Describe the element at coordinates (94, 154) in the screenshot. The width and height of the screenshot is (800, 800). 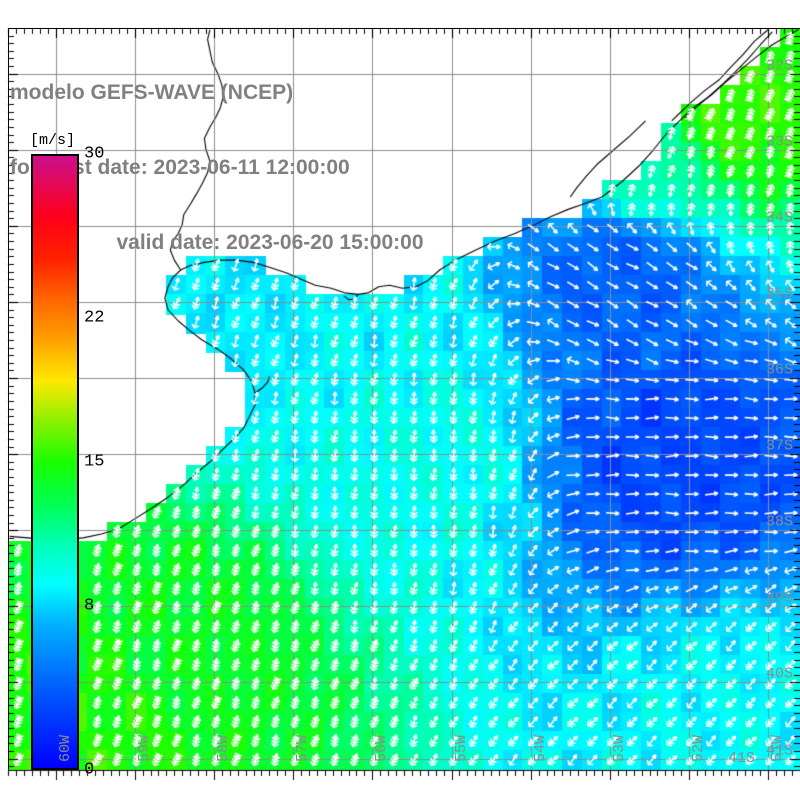
I see `colorbar-tick-30: 30` at that location.